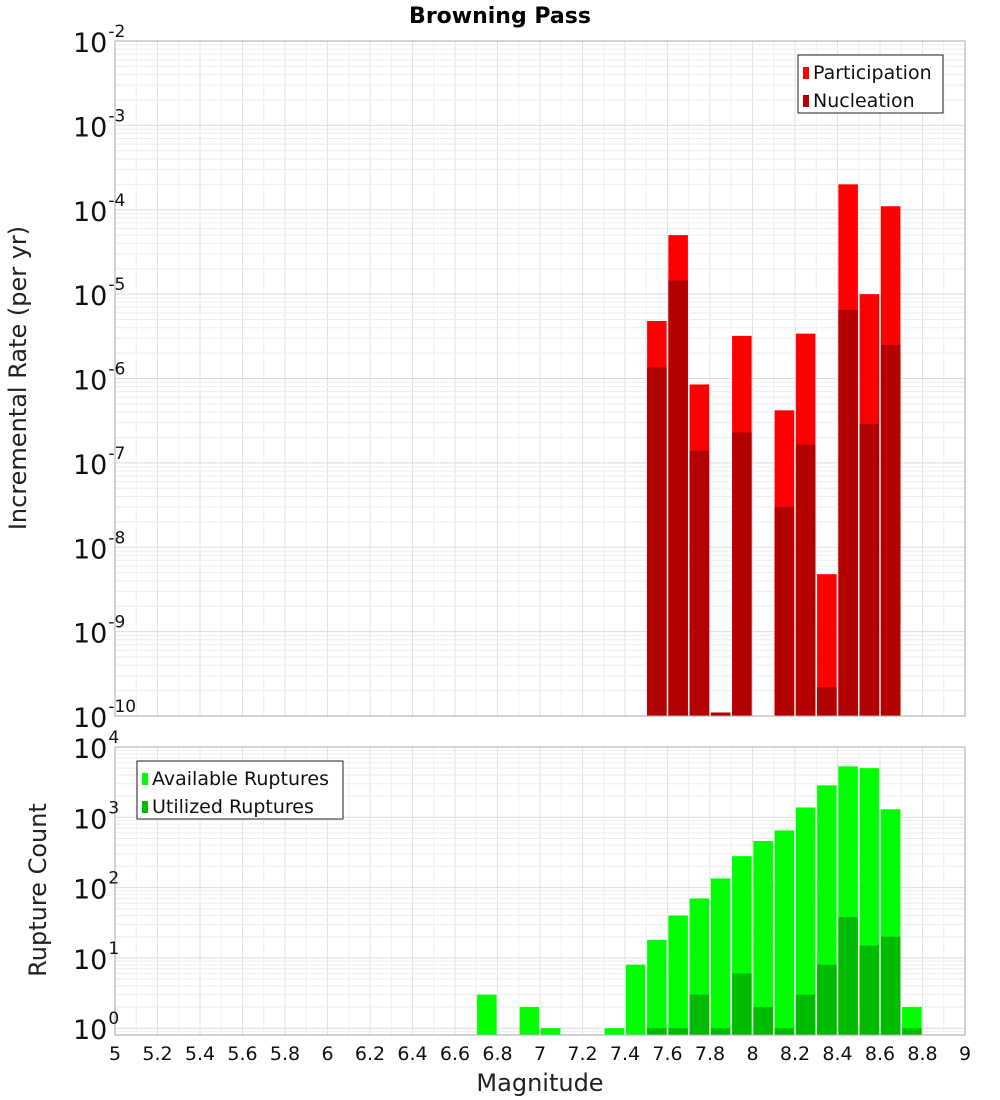 This screenshot has height=1100, width=1000. I want to click on y-tick-label: 10⁻⁹, so click(99, 631).